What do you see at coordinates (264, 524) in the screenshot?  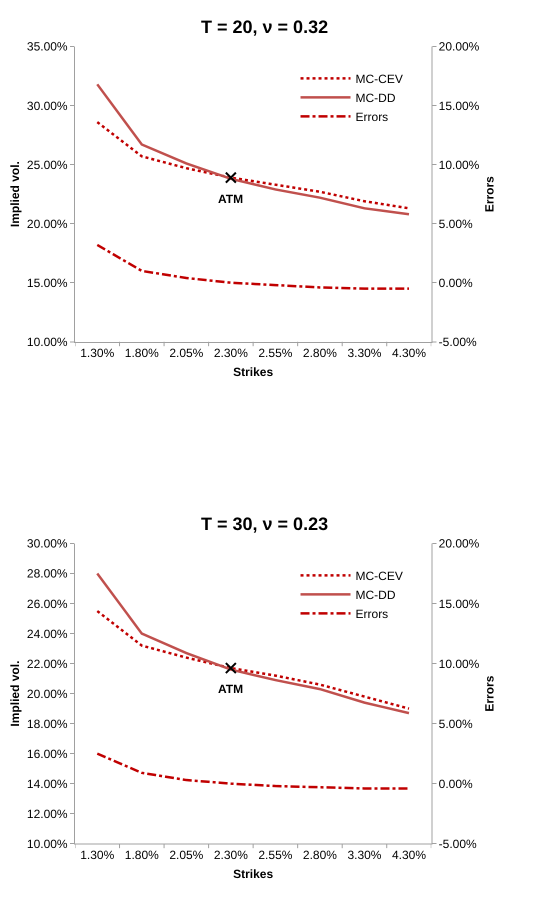 I see `chart-title: T = 30, ν = 0.23` at bounding box center [264, 524].